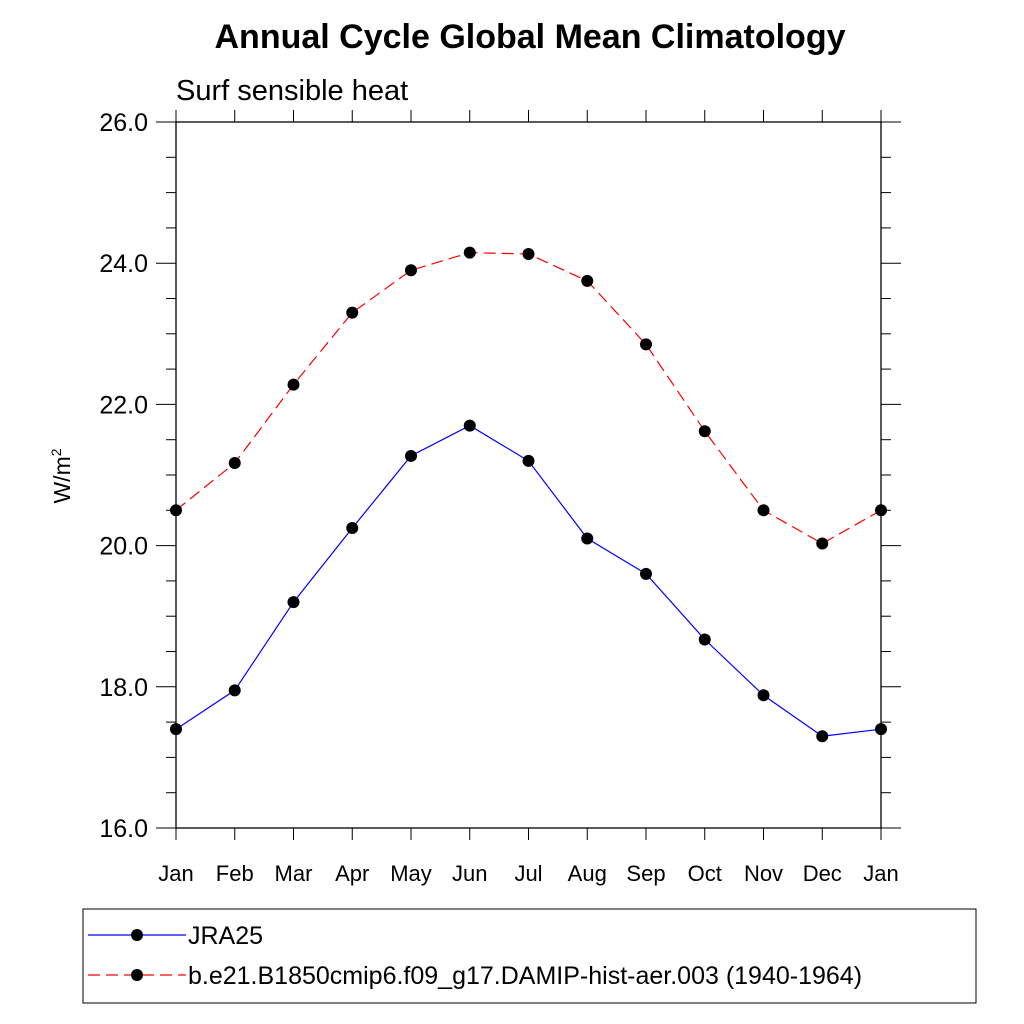 The width and height of the screenshot is (1024, 1024). What do you see at coordinates (763, 873) in the screenshot?
I see `x-tick-label: Nov` at bounding box center [763, 873].